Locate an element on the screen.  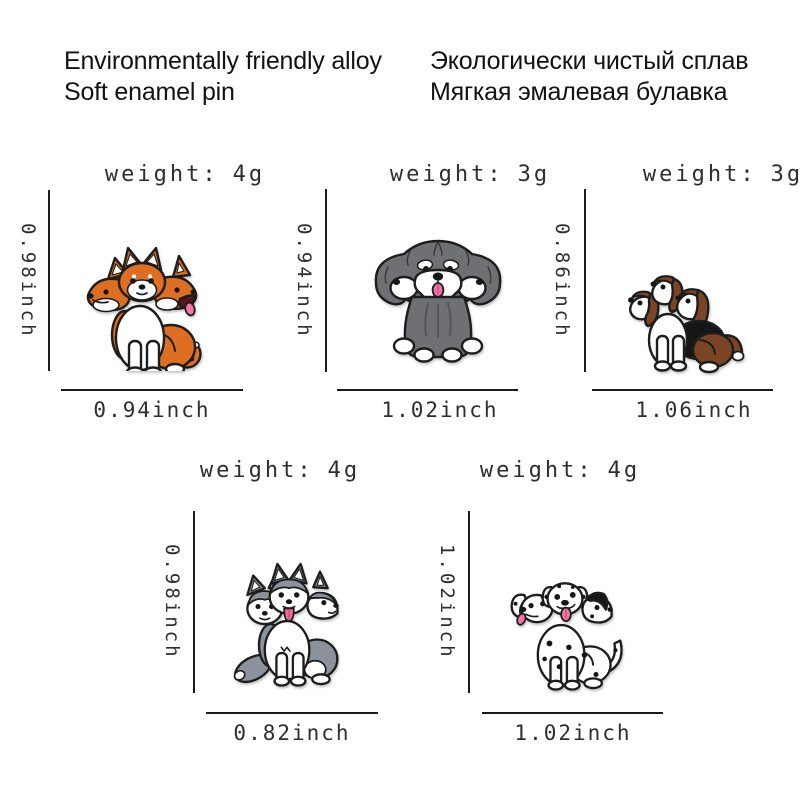
husky-width-line is located at coordinates (292, 713).